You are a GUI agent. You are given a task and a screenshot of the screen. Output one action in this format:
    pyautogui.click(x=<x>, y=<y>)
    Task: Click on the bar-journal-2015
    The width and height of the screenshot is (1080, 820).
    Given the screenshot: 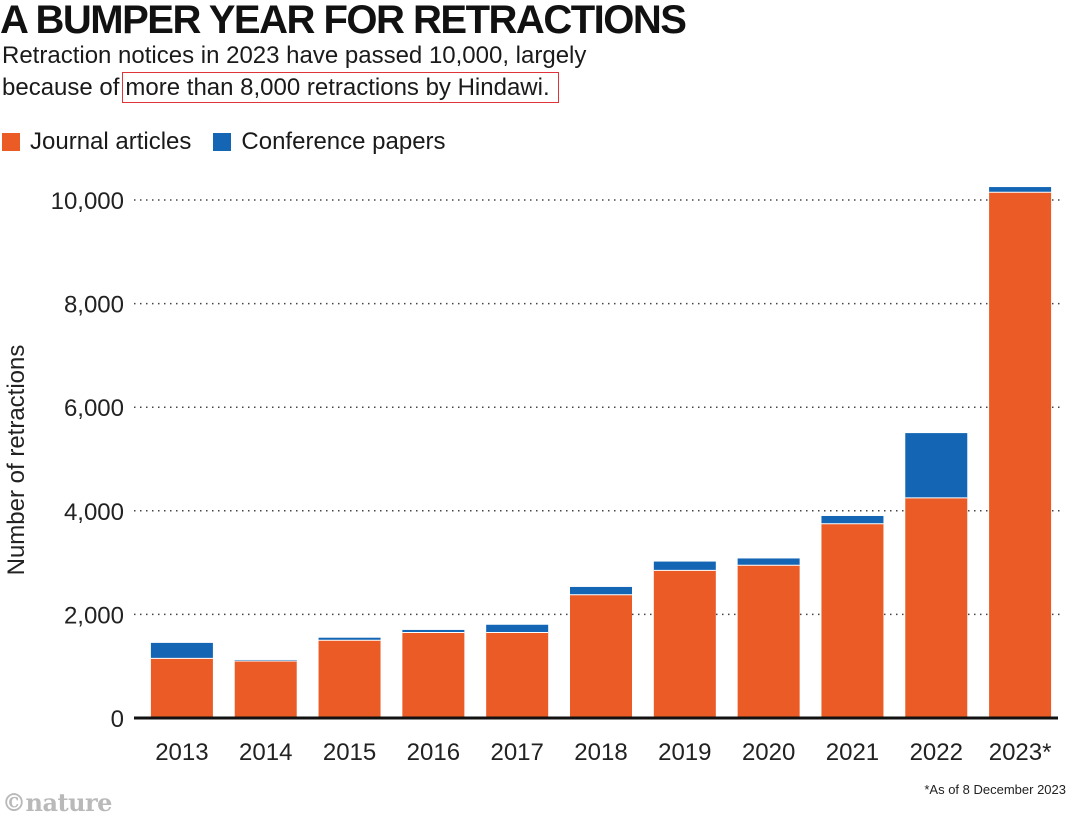 What is the action you would take?
    pyautogui.click(x=349, y=679)
    